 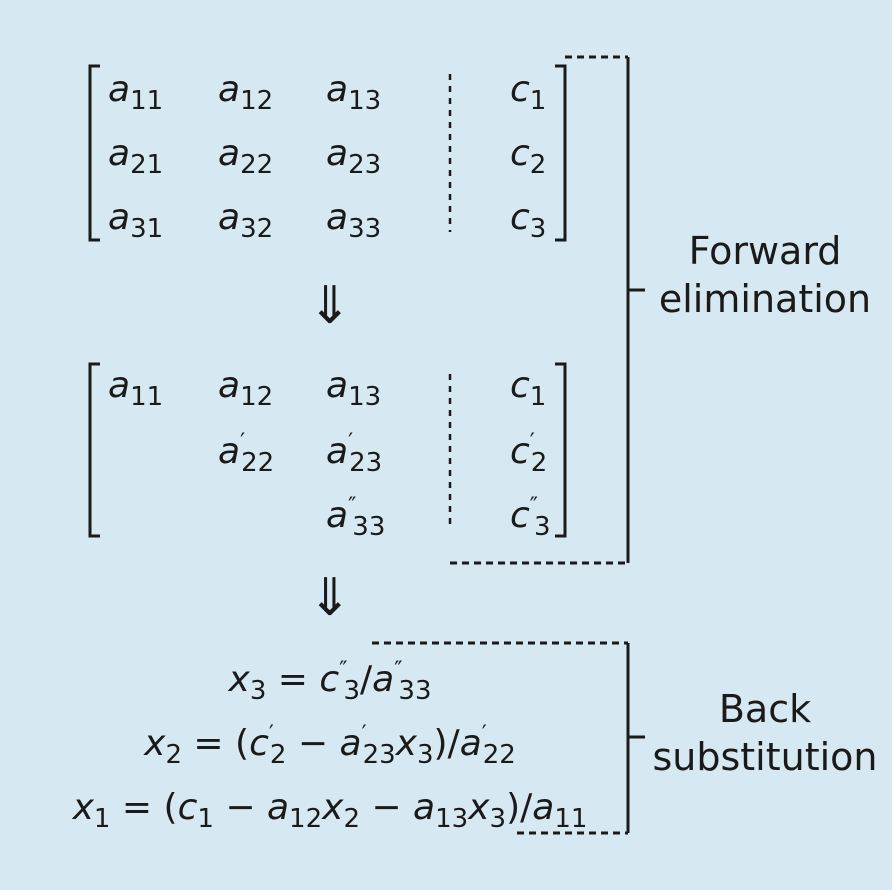 What do you see at coordinates (136, 220) in the screenshot?
I see `matrix1-entry-3-1: a31` at bounding box center [136, 220].